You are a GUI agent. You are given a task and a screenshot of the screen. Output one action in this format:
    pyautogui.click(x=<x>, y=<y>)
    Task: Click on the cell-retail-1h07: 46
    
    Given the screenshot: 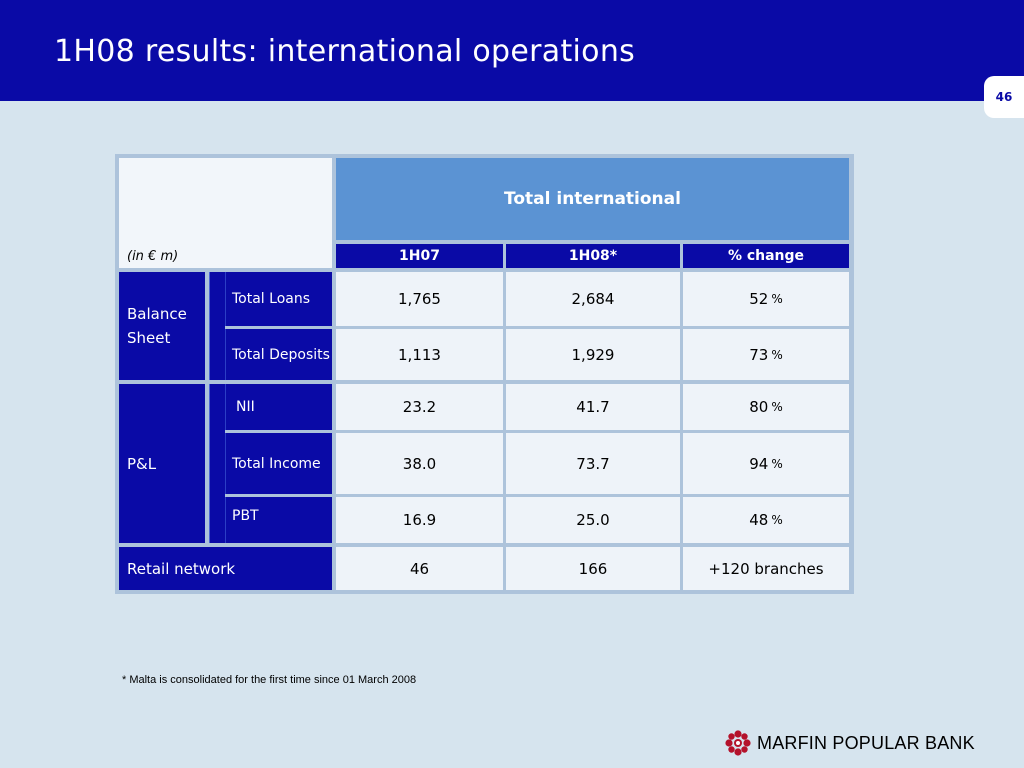 What is the action you would take?
    pyautogui.click(x=419, y=568)
    